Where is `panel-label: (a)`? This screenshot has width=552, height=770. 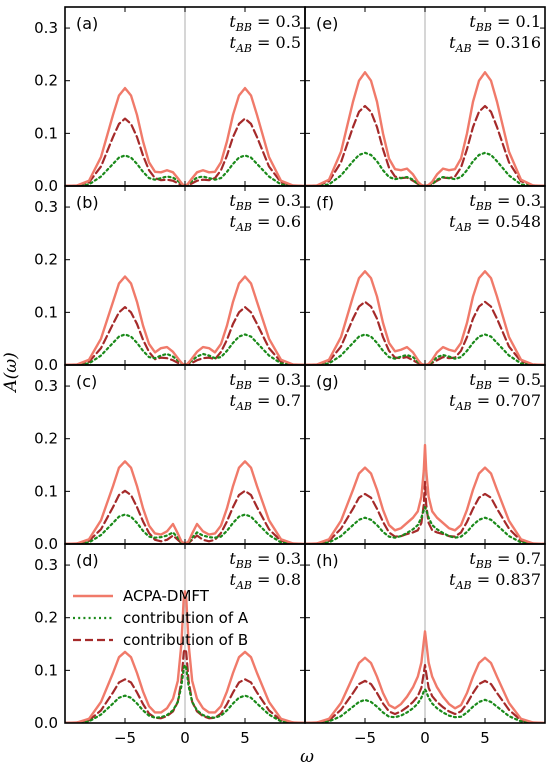 panel-label: (a) is located at coordinates (87, 23).